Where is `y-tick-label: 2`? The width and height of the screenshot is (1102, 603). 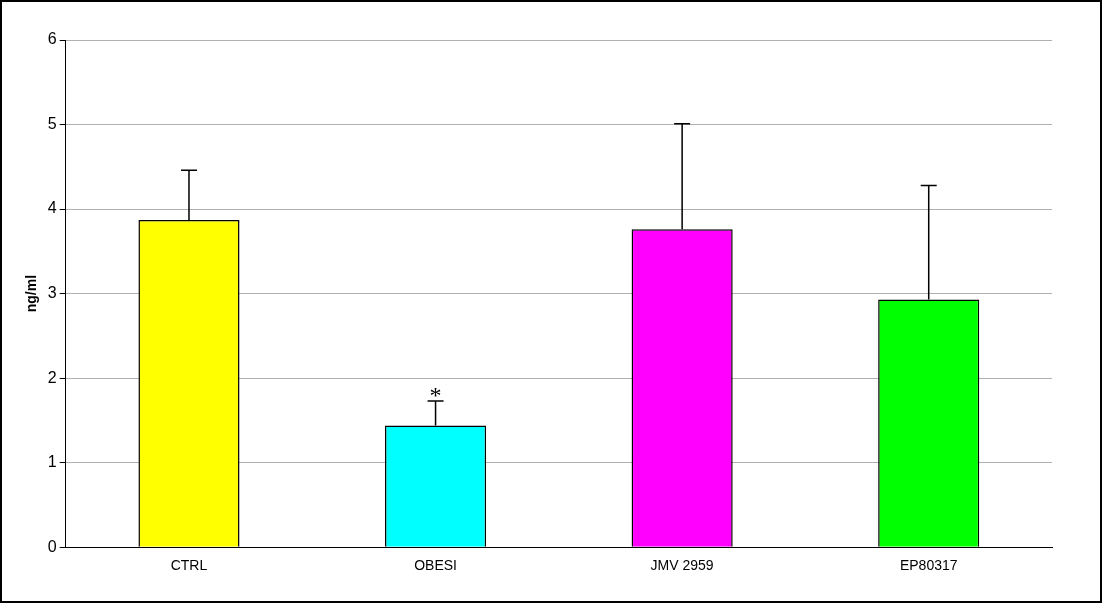 y-tick-label: 2 is located at coordinates (52, 377).